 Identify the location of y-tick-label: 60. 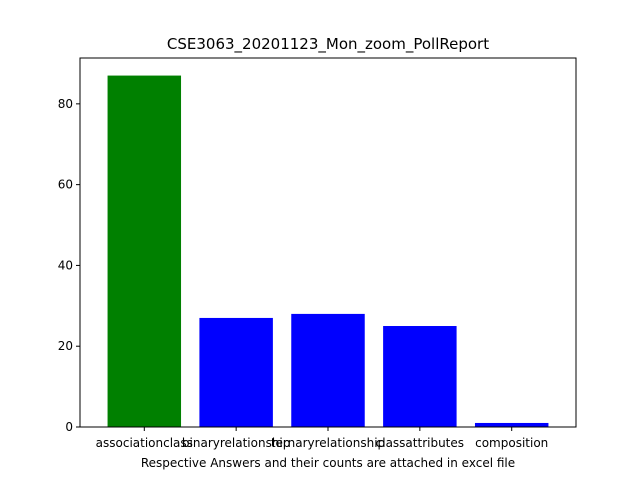
(65, 185).